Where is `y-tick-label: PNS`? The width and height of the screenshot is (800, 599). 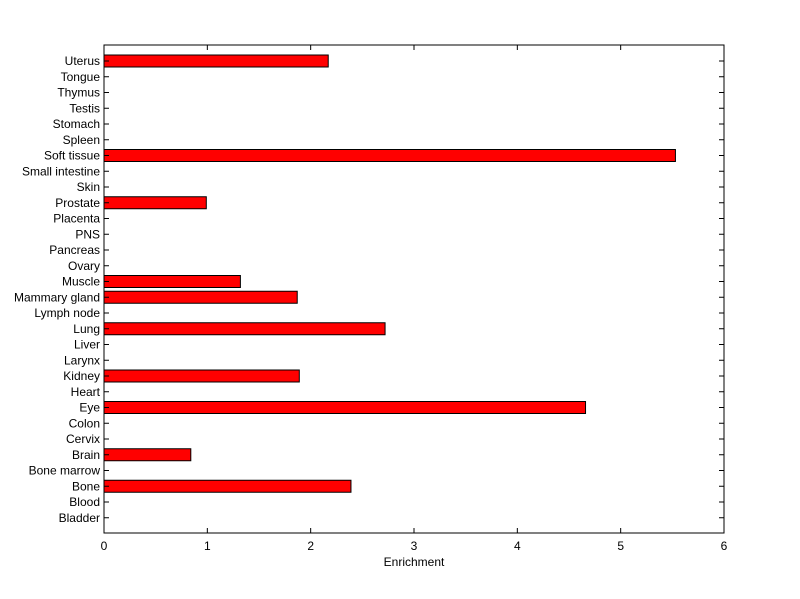
y-tick-label: PNS is located at coordinates (87, 234).